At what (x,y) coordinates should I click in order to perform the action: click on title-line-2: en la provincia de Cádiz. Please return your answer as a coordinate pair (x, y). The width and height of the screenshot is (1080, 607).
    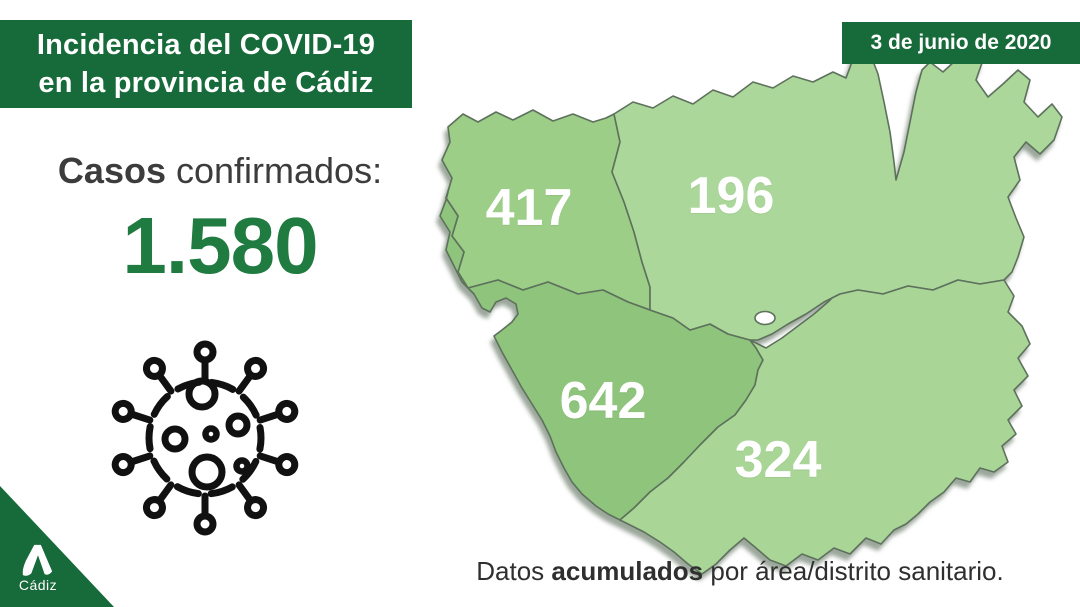
    Looking at the image, I should click on (206, 83).